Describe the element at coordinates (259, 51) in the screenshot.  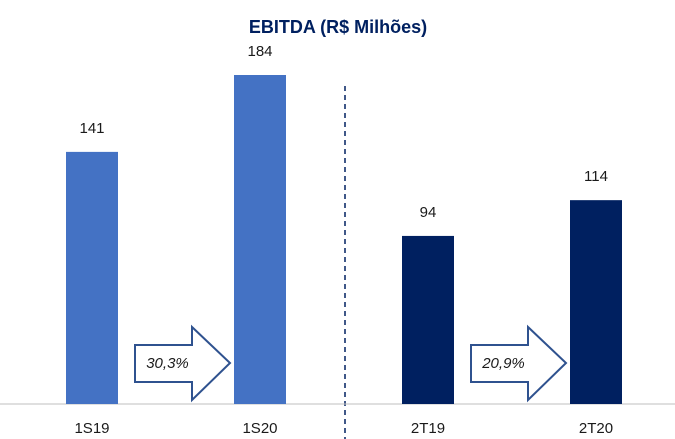
I see `value-label: 184` at that location.